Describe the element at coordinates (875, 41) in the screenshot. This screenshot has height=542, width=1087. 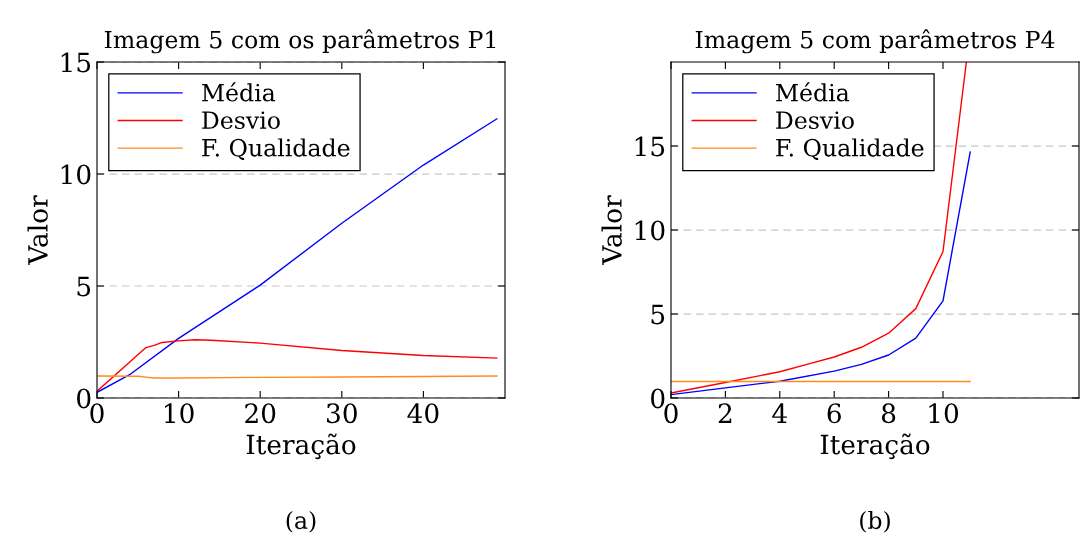
I see `chart-title: Imagem 5 com parâmetros P4` at that location.